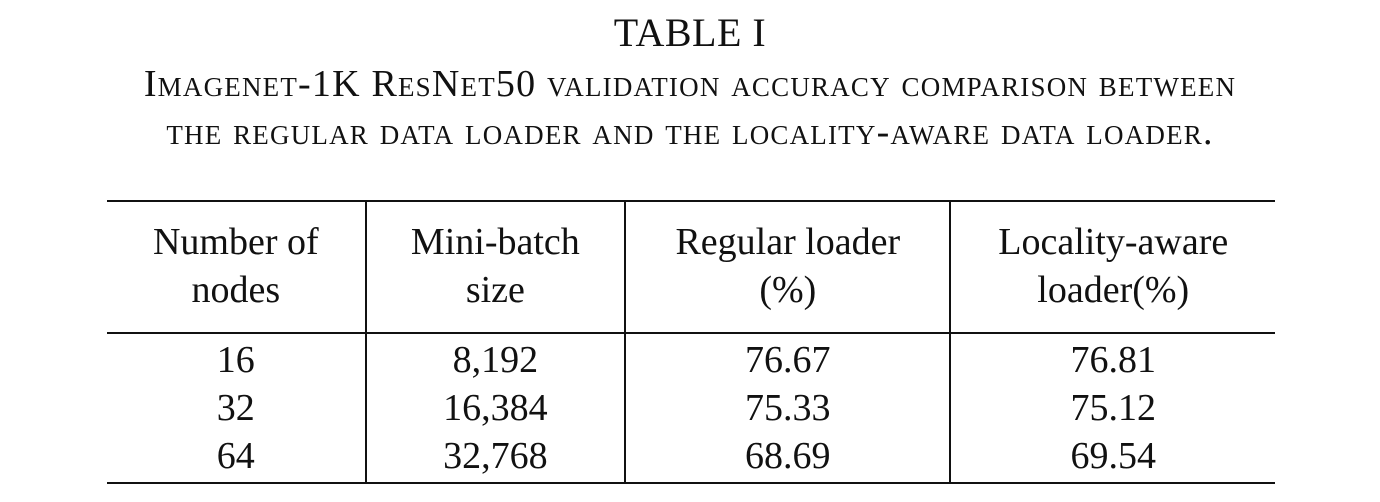 The image size is (1380, 502). I want to click on header-text: Regular loader, so click(788, 242).